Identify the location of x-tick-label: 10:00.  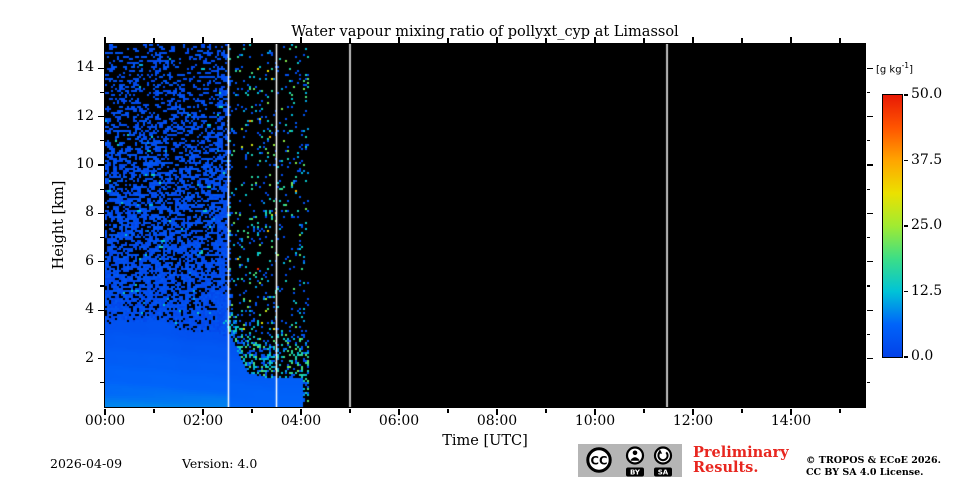
(595, 421).